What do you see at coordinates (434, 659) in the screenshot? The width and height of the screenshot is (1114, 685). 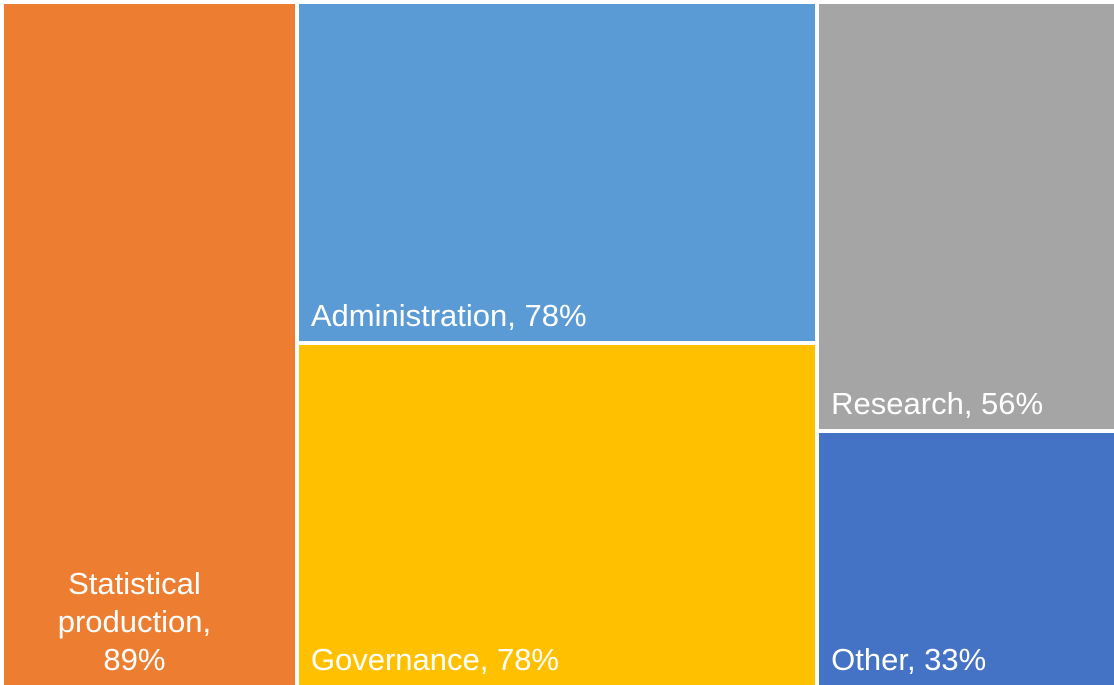 I see `tile-label: Governance, 78%` at bounding box center [434, 659].